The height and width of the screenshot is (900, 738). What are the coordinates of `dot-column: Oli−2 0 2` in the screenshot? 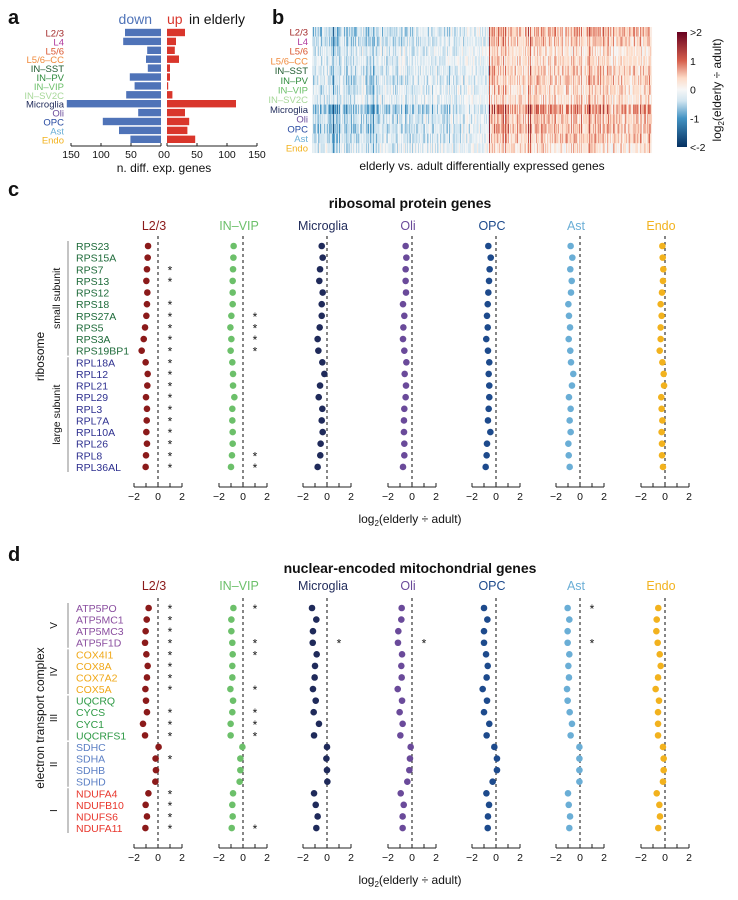 It's located at (410, 361).